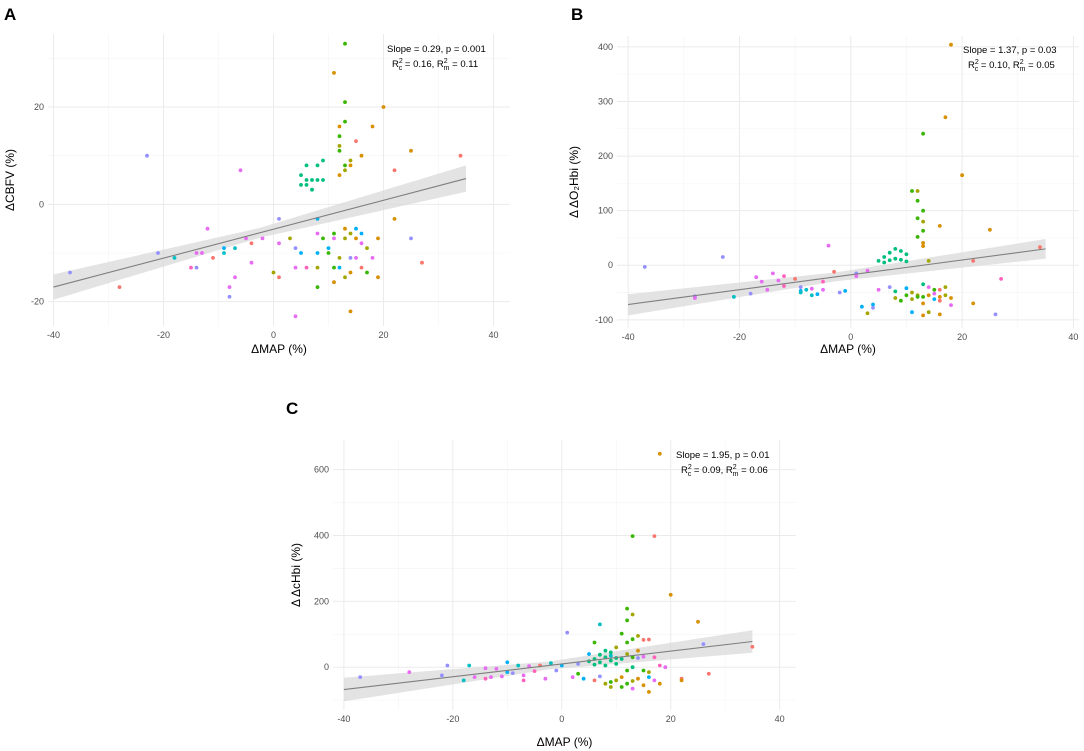 The width and height of the screenshot is (1084, 751). Describe the element at coordinates (605, 101) in the screenshot. I see `y-tick-label: 300` at that location.